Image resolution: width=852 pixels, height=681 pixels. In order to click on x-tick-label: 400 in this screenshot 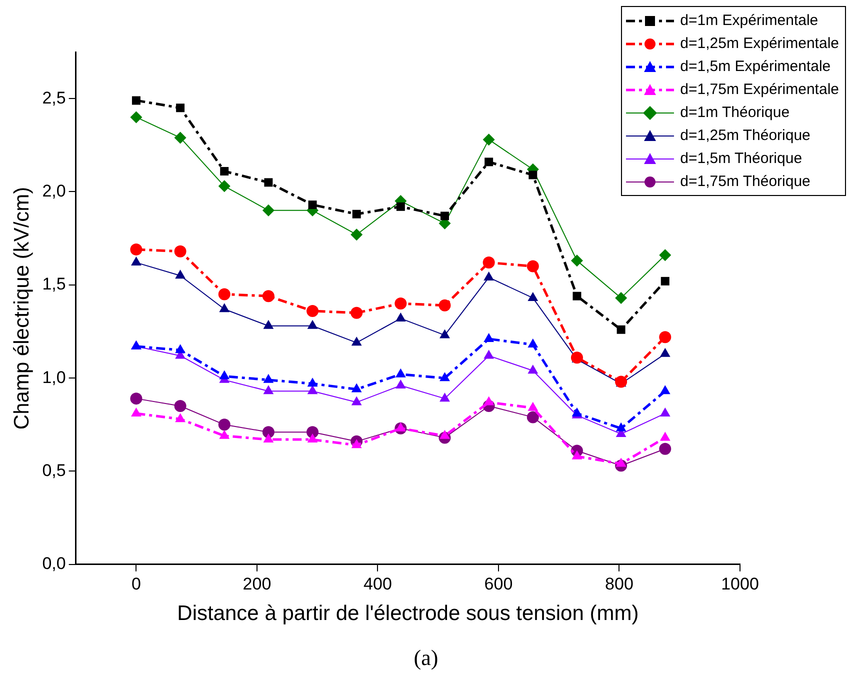, I will do `click(378, 584)`.